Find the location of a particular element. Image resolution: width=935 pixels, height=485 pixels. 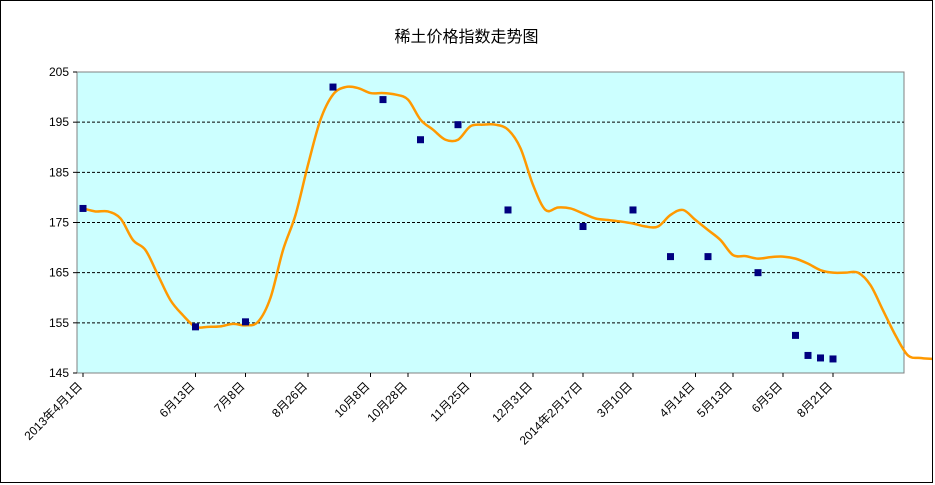

x-tick-label: 8月26日 is located at coordinates (289, 399).